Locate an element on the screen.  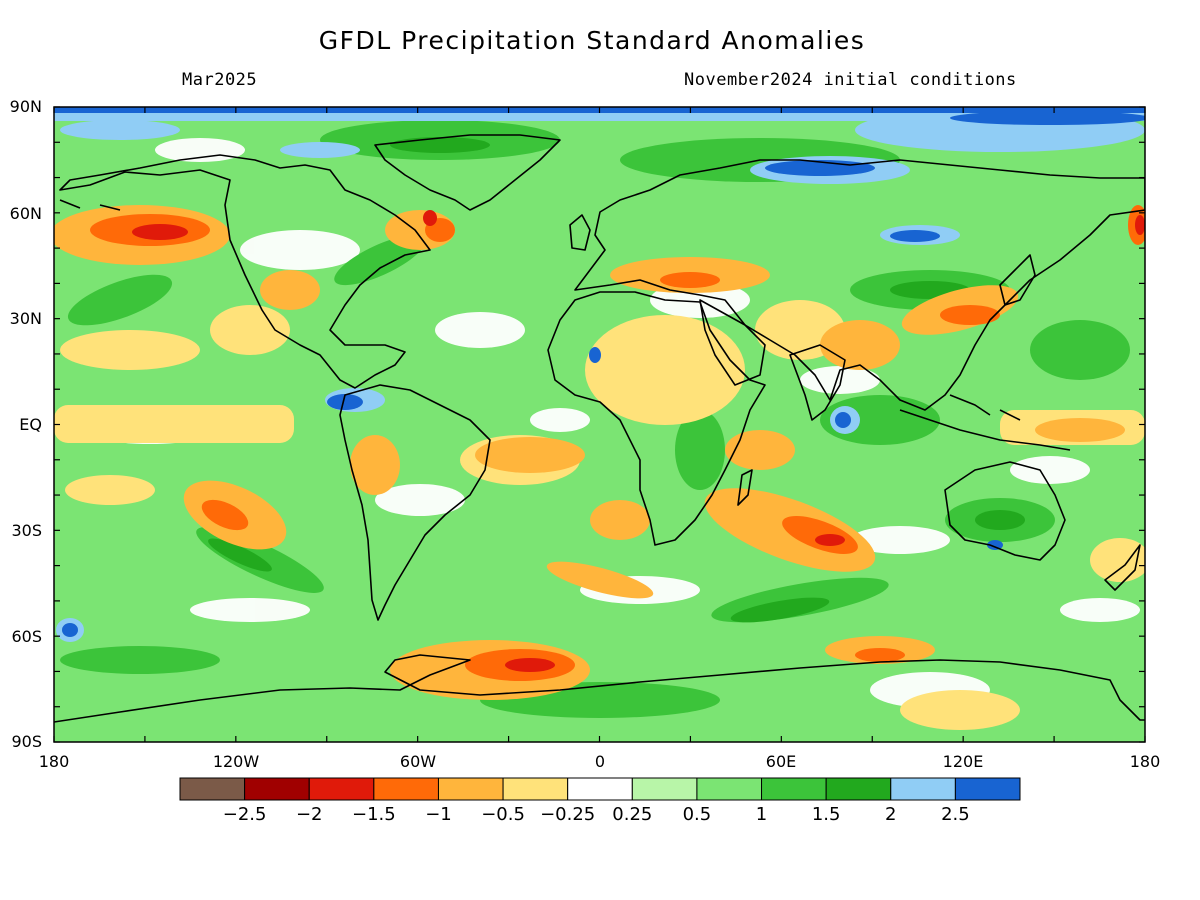
colorbar: −2.5 −2 −1.5 −1 −0.5 −0.25 0.25 0.5 1 1.5 2 2.5 is located at coordinates (600, 801).